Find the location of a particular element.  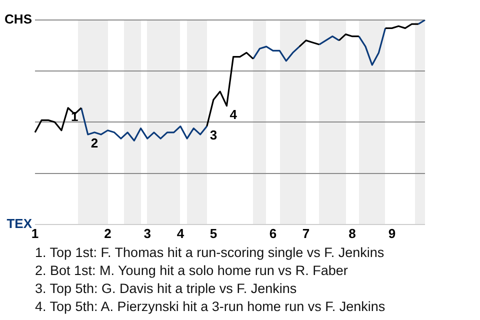

text: TEX is located at coordinates (19, 223).